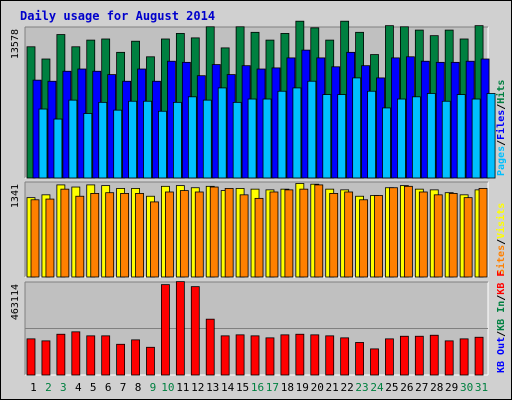 The height and width of the screenshot is (400, 512). What do you see at coordinates (182, 387) in the screenshot?
I see `x-tick-label-day-11: 11` at bounding box center [182, 387].